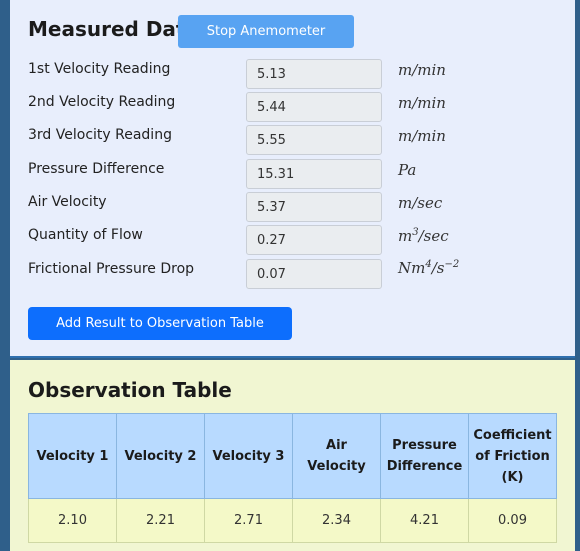  What do you see at coordinates (111, 269) in the screenshot?
I see `frictional-pressure-drop-label: Frictional Pressure Drop` at bounding box center [111, 269].